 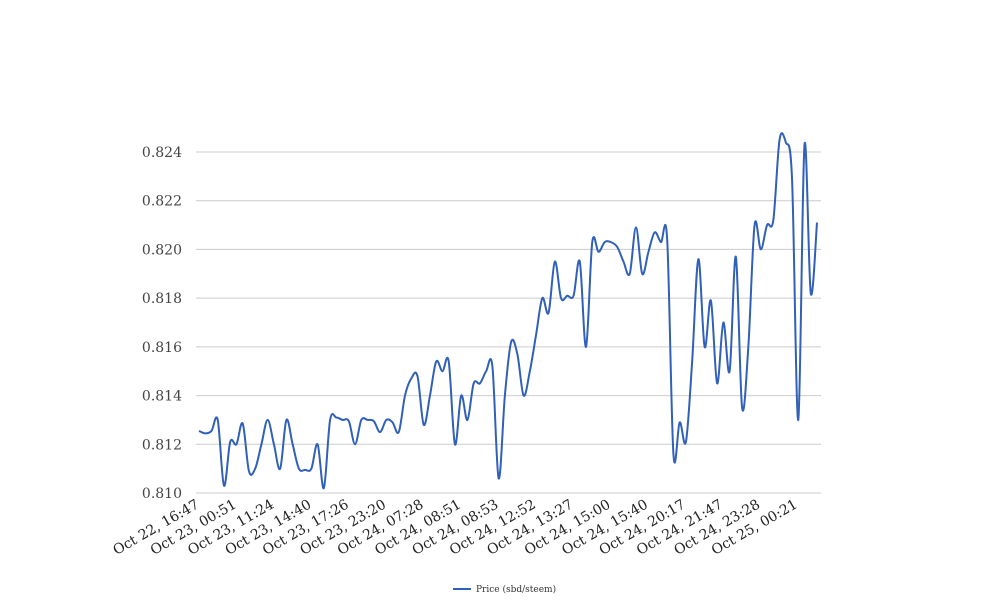 What do you see at coordinates (162, 445) in the screenshot?
I see `y-tick-label: 0.812` at bounding box center [162, 445].